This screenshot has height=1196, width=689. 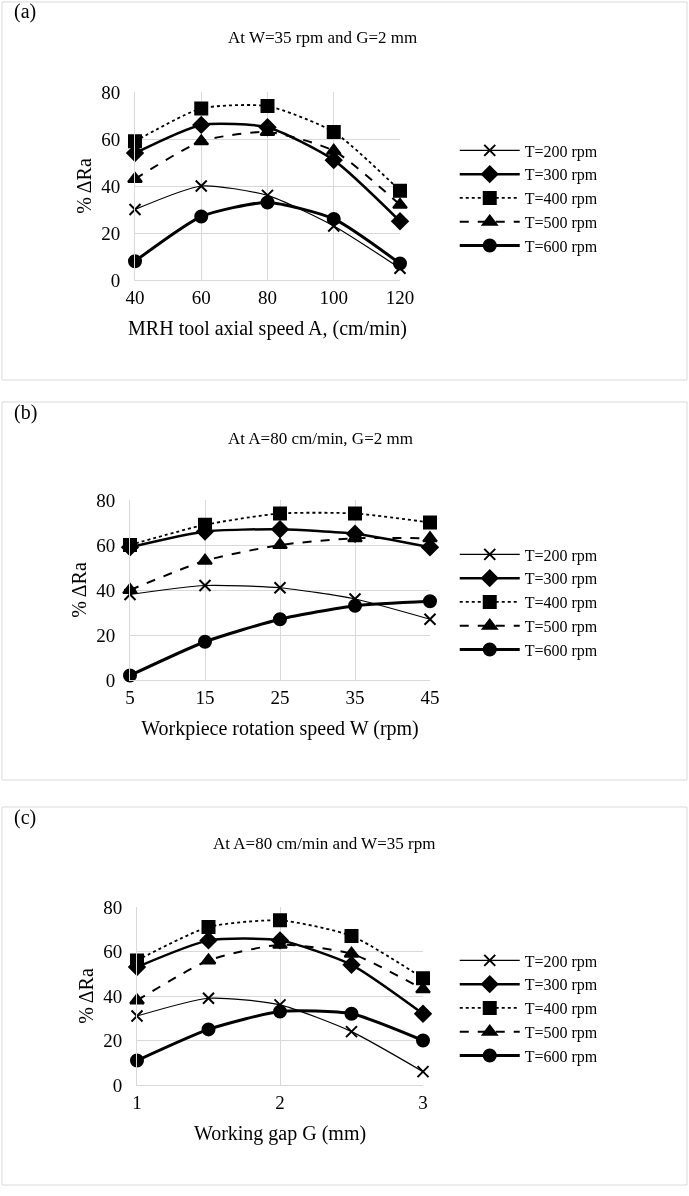 What do you see at coordinates (201, 297) in the screenshot?
I see `x-tick-label: 60` at bounding box center [201, 297].